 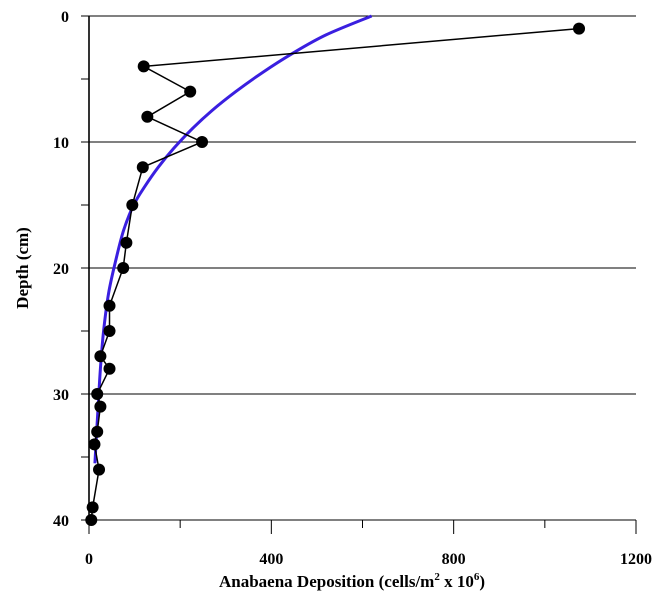 What do you see at coordinates (65, 17) in the screenshot?
I see `y-tick-label-0: 0` at bounding box center [65, 17].